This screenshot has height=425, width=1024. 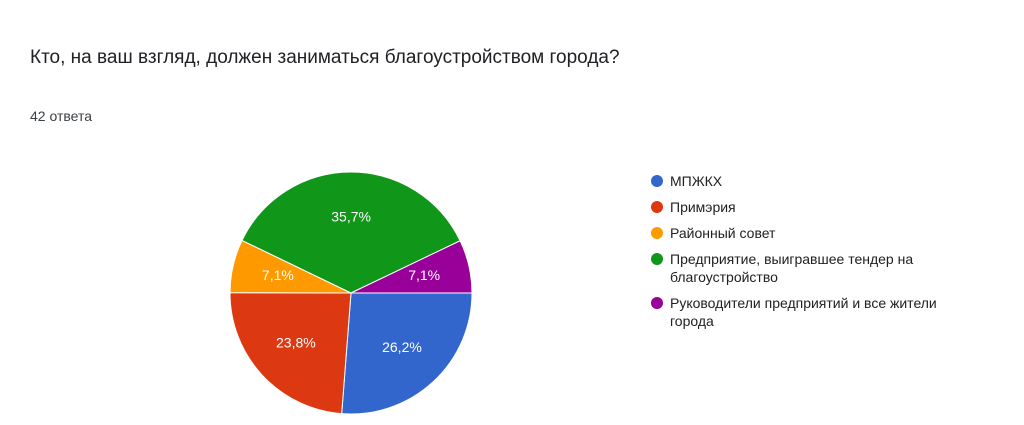 What do you see at coordinates (816, 233) in the screenshot?
I see `legend-item: Районный совет` at bounding box center [816, 233].